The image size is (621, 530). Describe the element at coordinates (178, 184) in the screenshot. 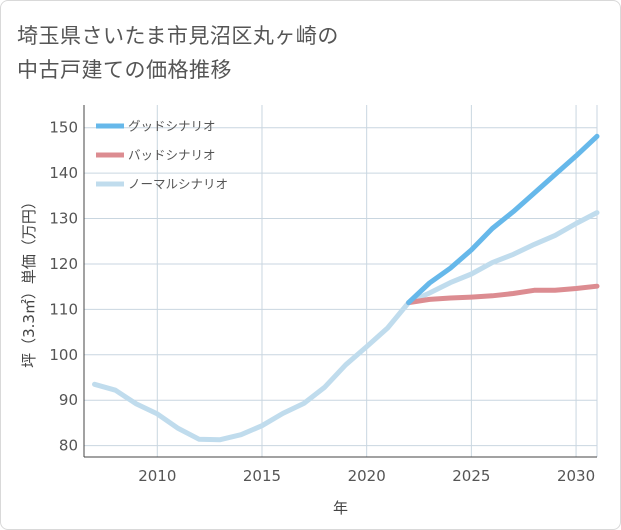

I see `legend-label-normal: ノーマルシナリオ` at that location.